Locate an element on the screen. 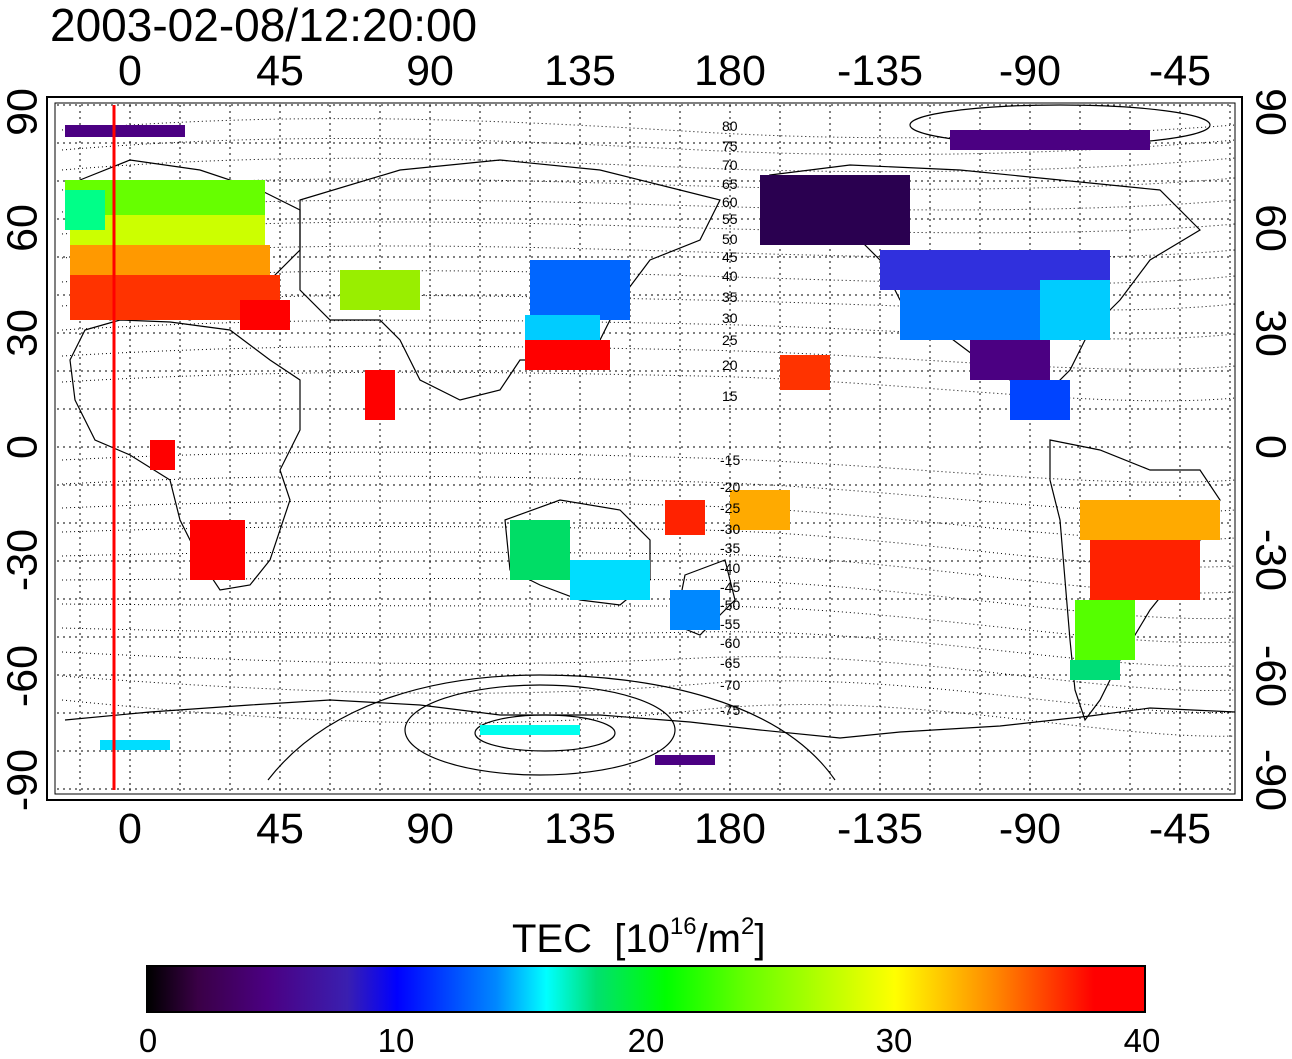 The width and height of the screenshot is (1292, 1059). colorbar-unit-prefix: [10 is located at coordinates (642, 939).